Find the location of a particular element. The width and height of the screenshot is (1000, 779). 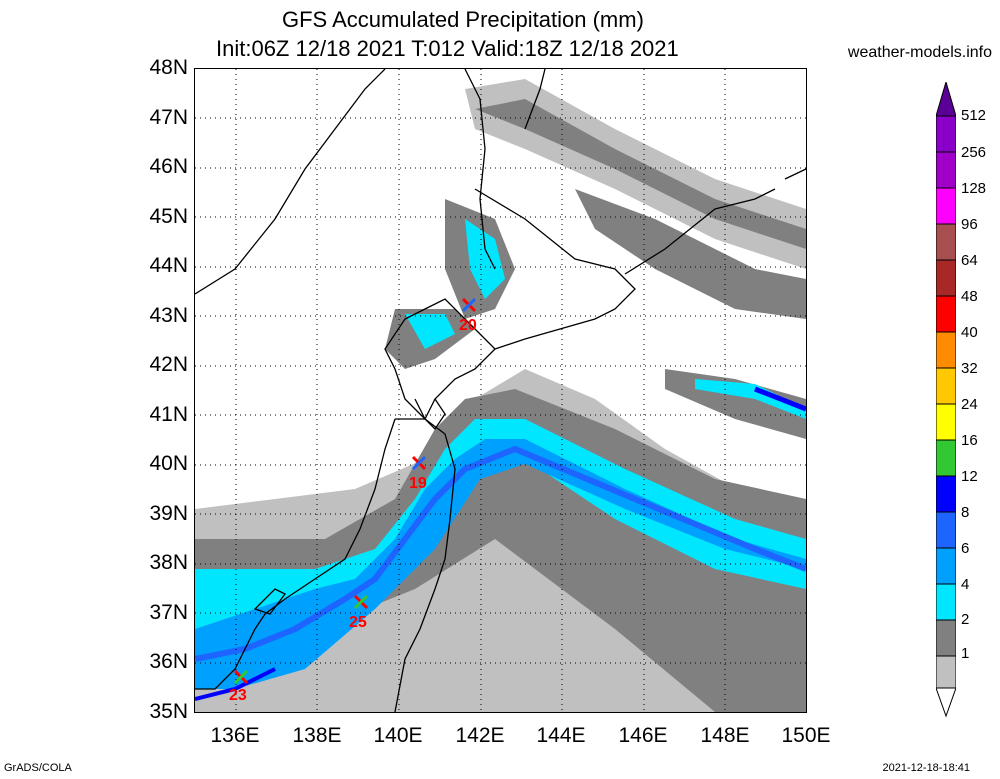

lat-label: 43N is located at coordinates (168, 315).